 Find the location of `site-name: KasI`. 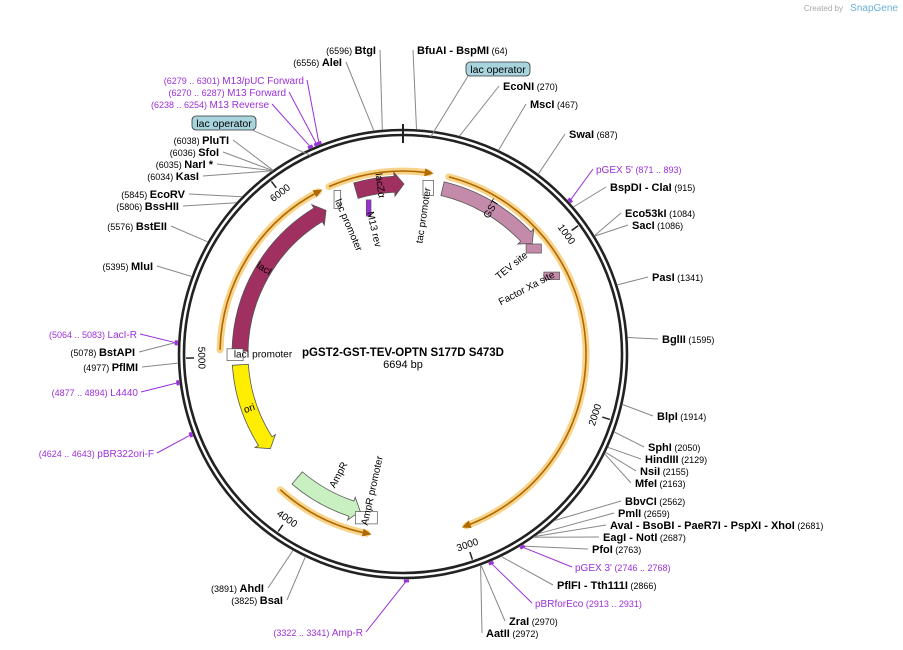

site-name: KasI is located at coordinates (187, 177).